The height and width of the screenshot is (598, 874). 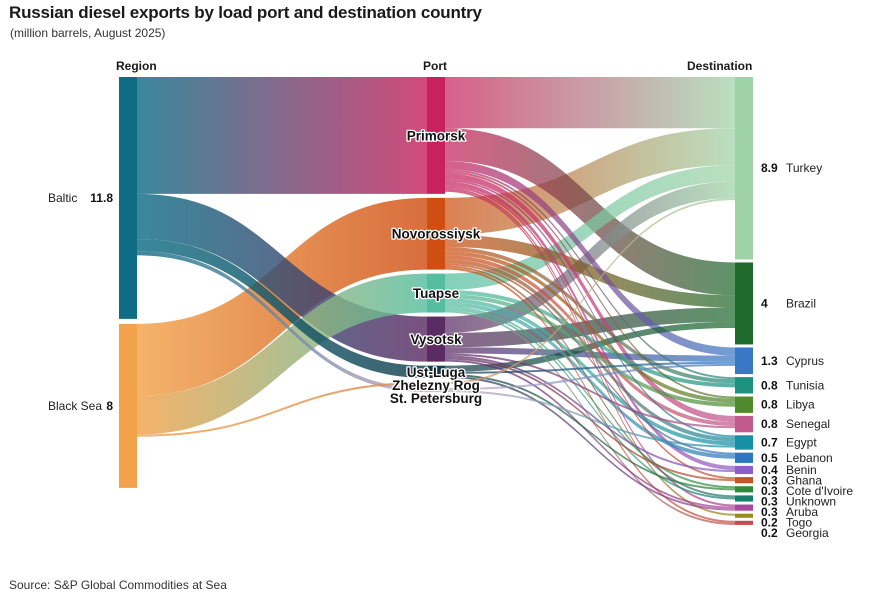 What do you see at coordinates (436, 390) in the screenshot?
I see `port-node-st-petersburg` at bounding box center [436, 390].